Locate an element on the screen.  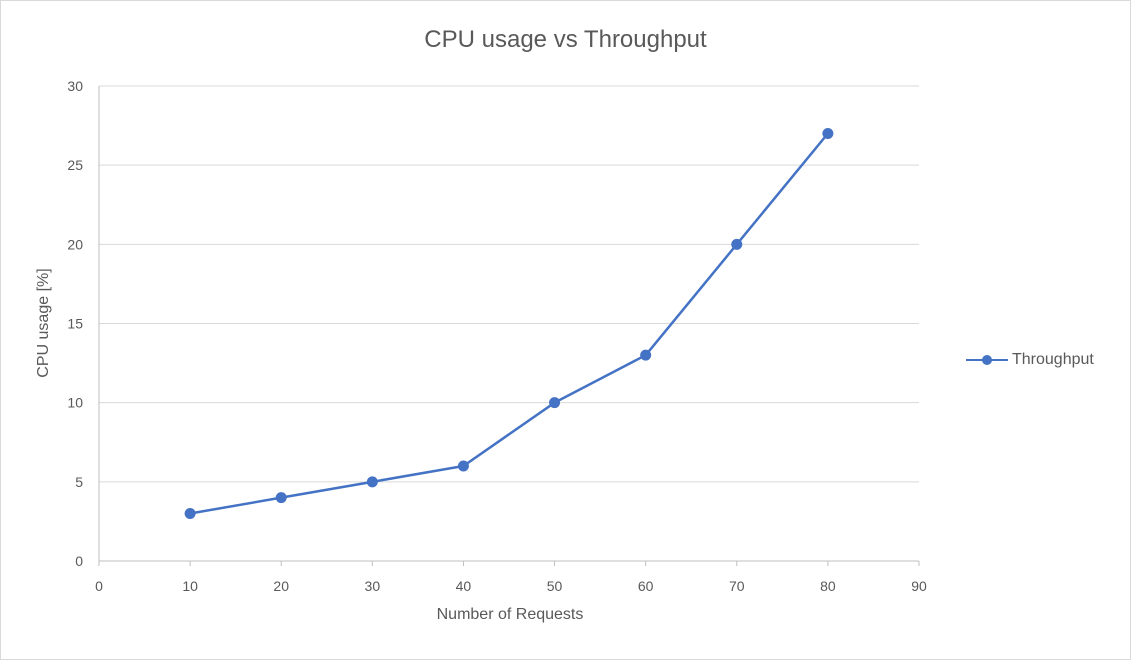
y-tick-label-0: 0 is located at coordinates (79, 561).